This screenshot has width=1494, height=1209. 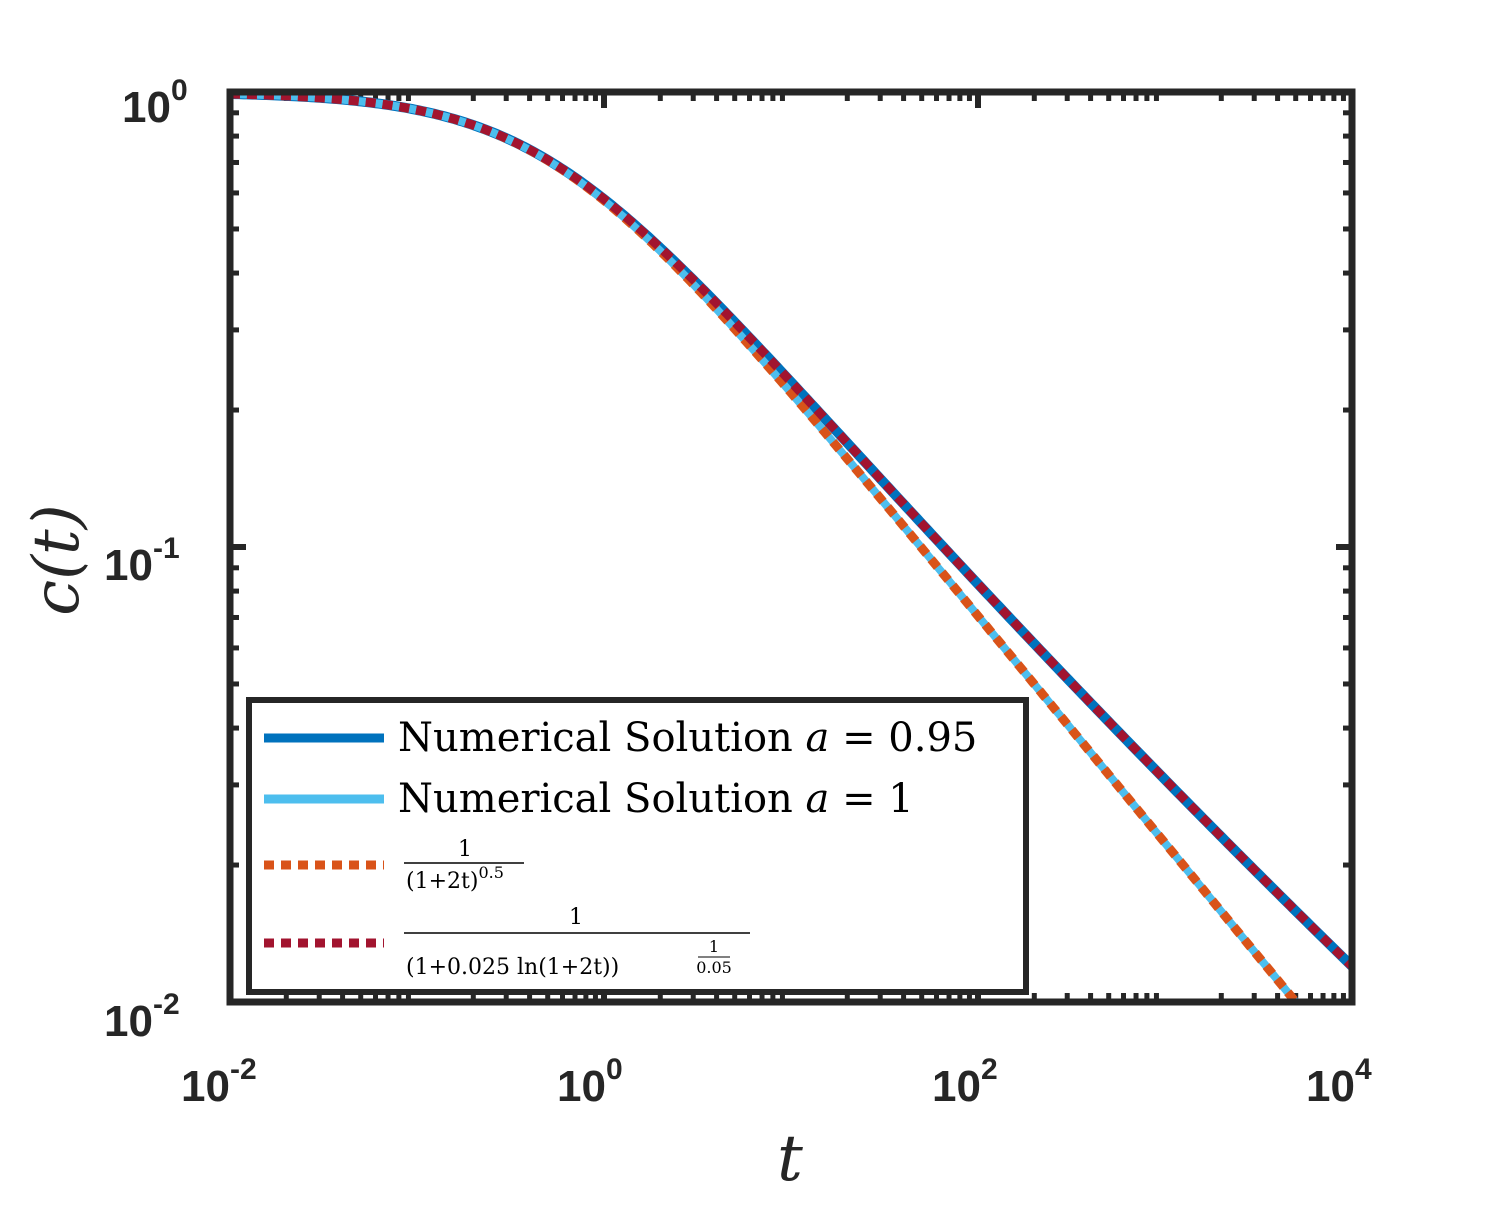 I want to click on y-tick-label: 10⁻², so click(x=142, y=1017).